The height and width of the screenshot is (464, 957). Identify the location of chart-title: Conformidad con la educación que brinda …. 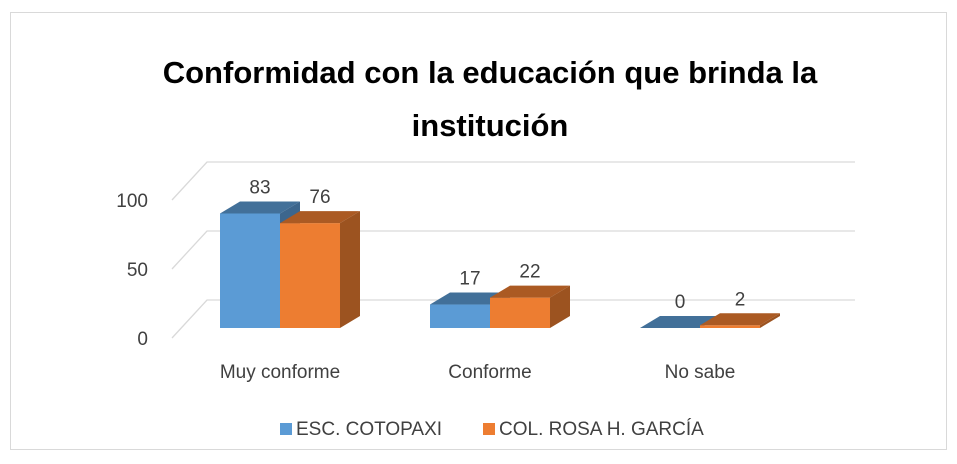
(490, 99).